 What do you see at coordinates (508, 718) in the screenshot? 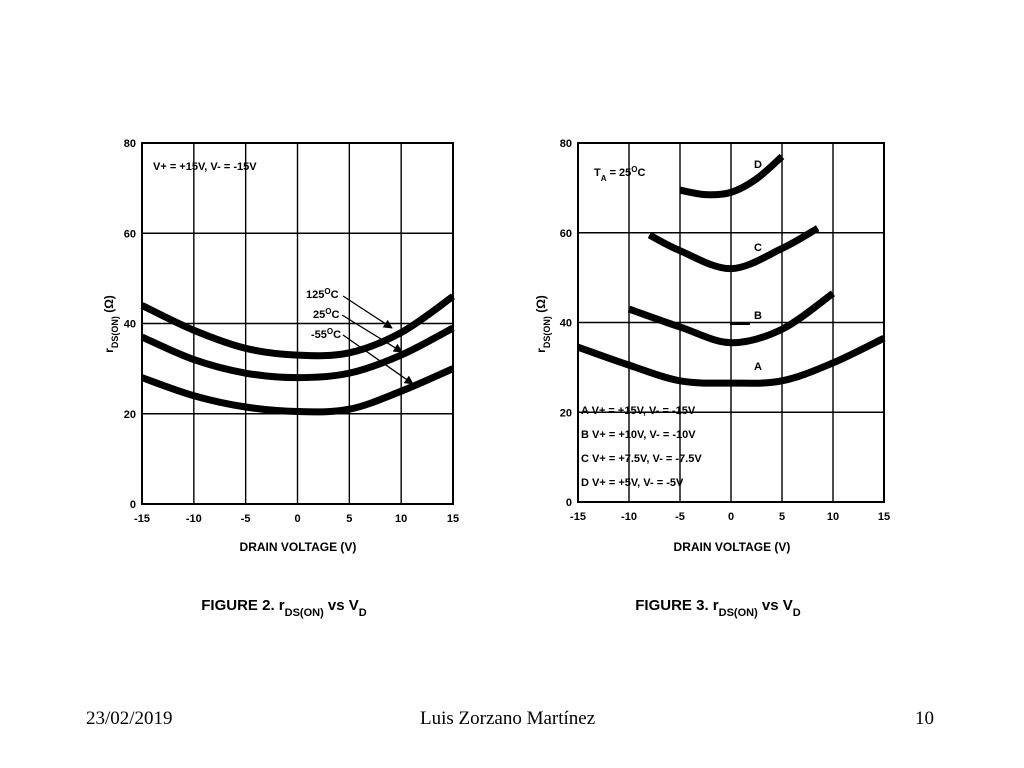
I see `footer-author: Luis Zorzano Martínez` at bounding box center [508, 718].